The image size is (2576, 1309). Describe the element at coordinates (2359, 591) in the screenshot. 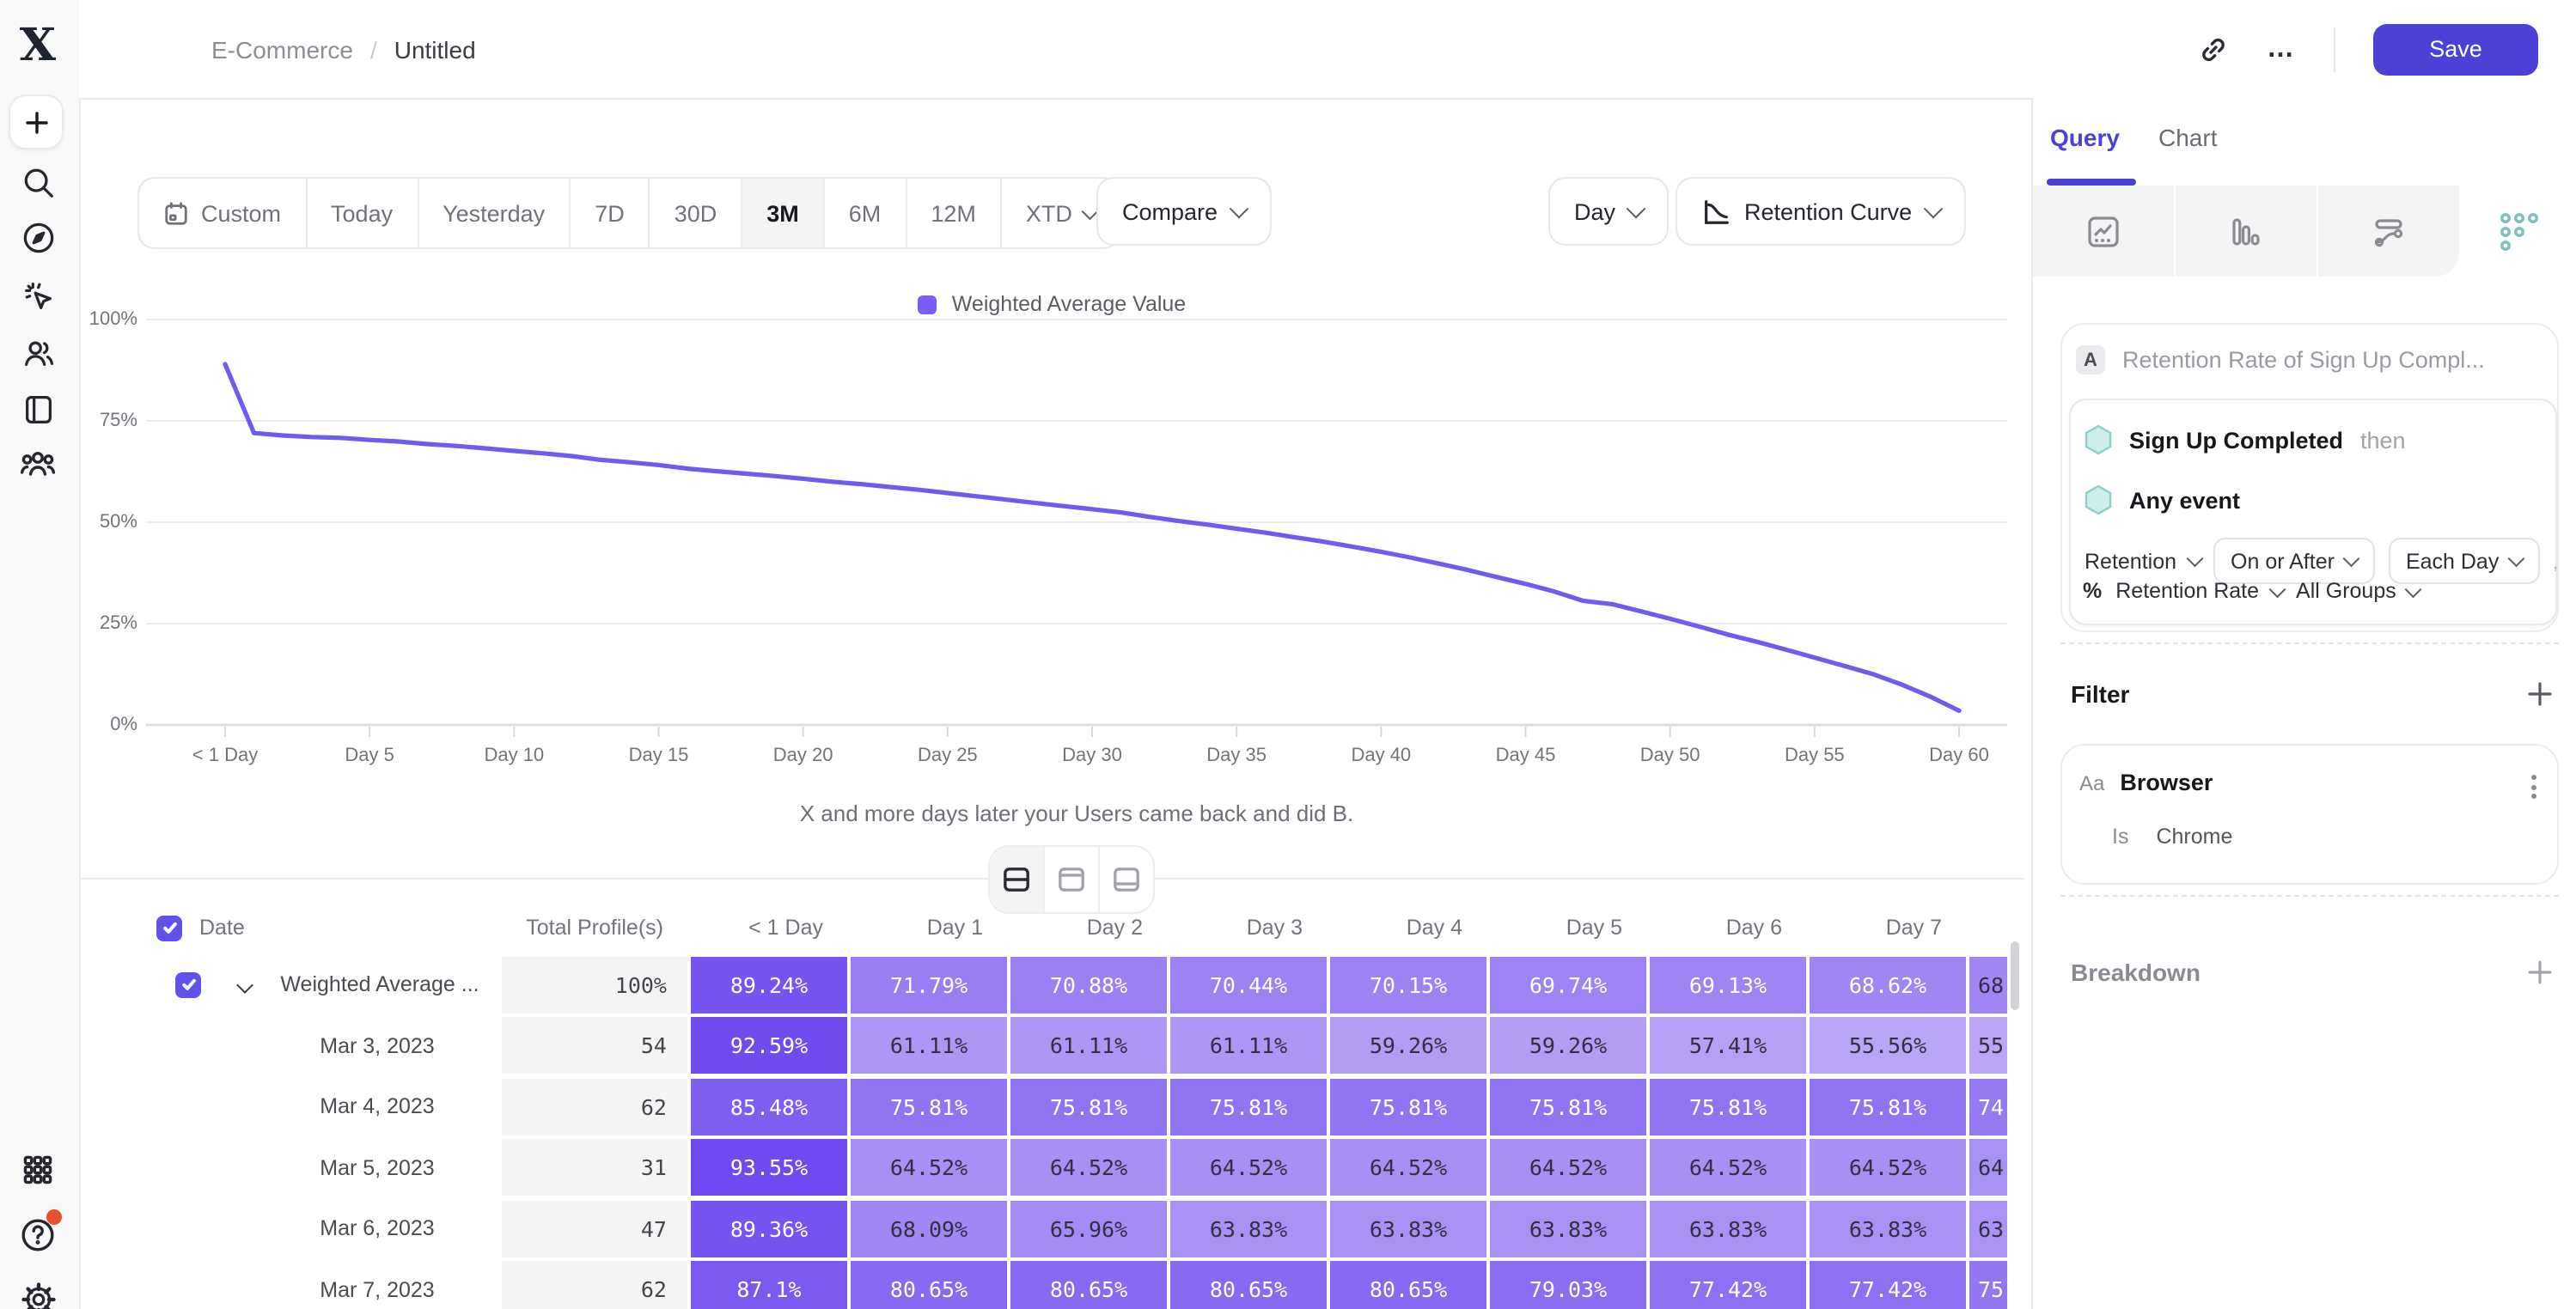

I see `groups-dropdown: All Groups` at that location.